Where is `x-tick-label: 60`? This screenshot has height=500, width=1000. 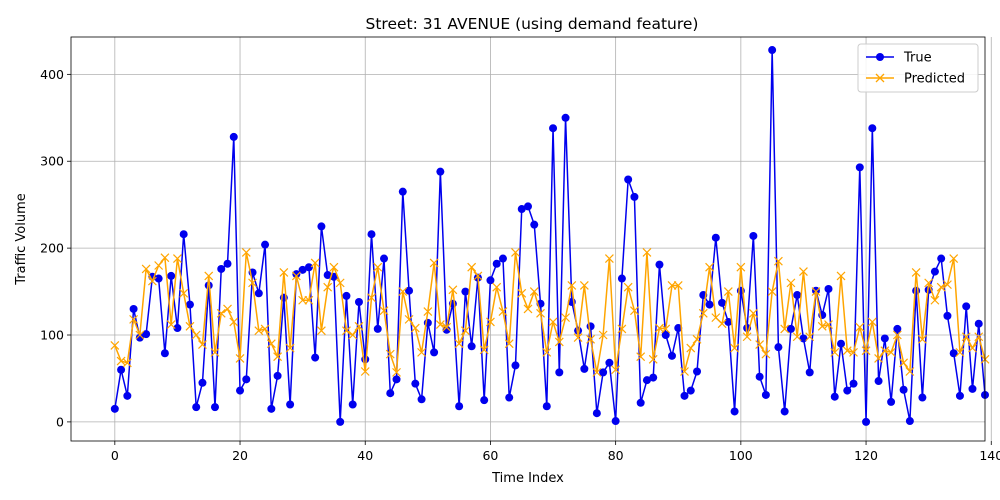
x-tick-label: 60 is located at coordinates (490, 455).